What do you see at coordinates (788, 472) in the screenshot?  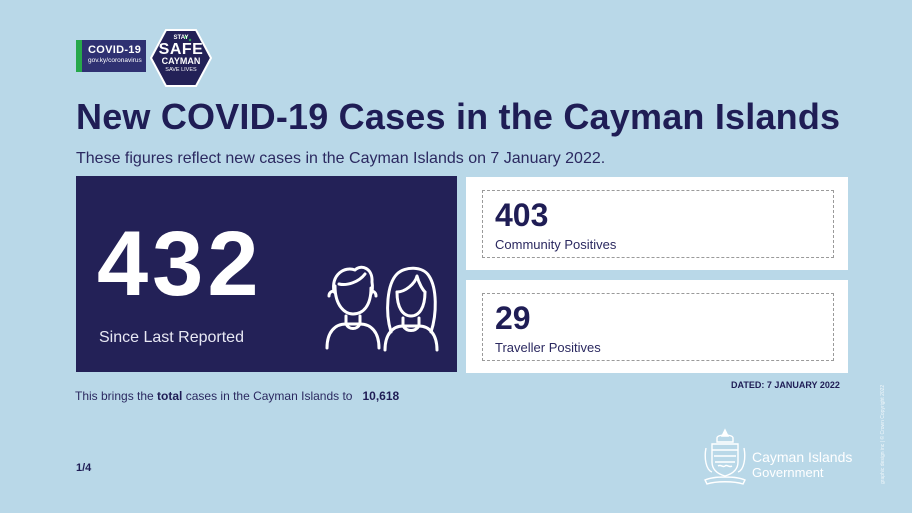 I see `government-name-line2: Government` at bounding box center [788, 472].